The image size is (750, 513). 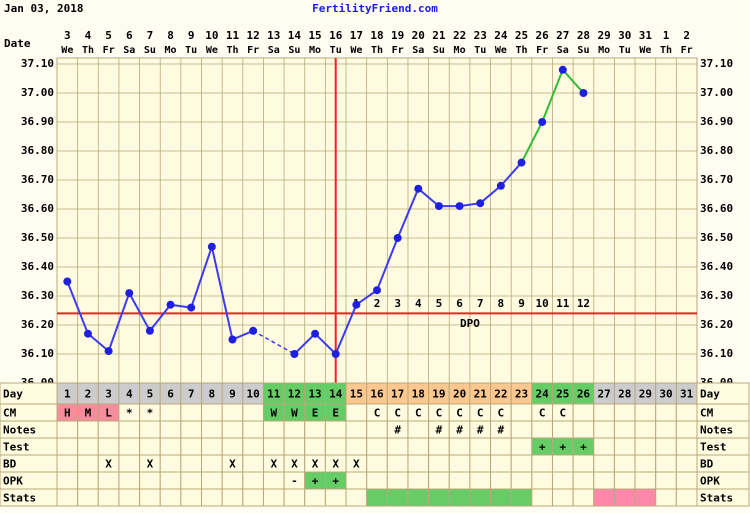 What do you see at coordinates (687, 394) in the screenshot?
I see `day-number: 31` at bounding box center [687, 394].